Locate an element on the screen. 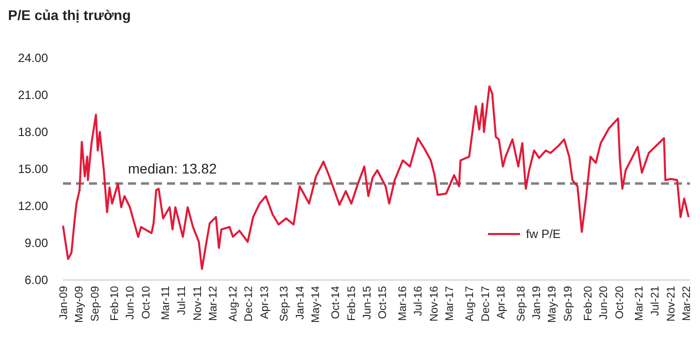  x-tick-label: Apr-13 is located at coordinates (264, 303).